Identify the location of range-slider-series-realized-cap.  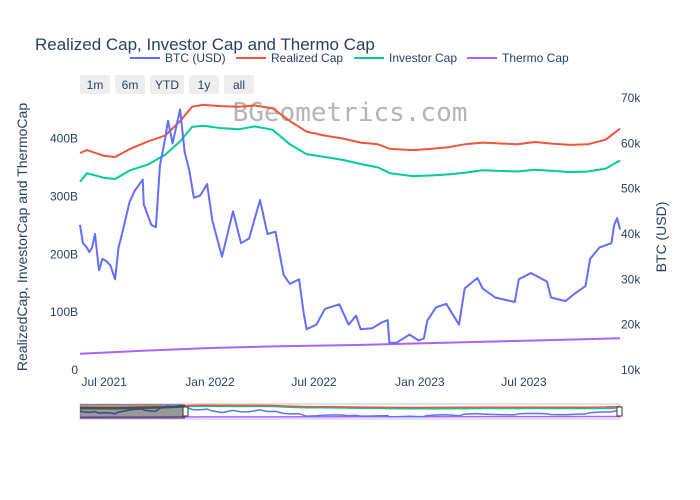
(350, 406).